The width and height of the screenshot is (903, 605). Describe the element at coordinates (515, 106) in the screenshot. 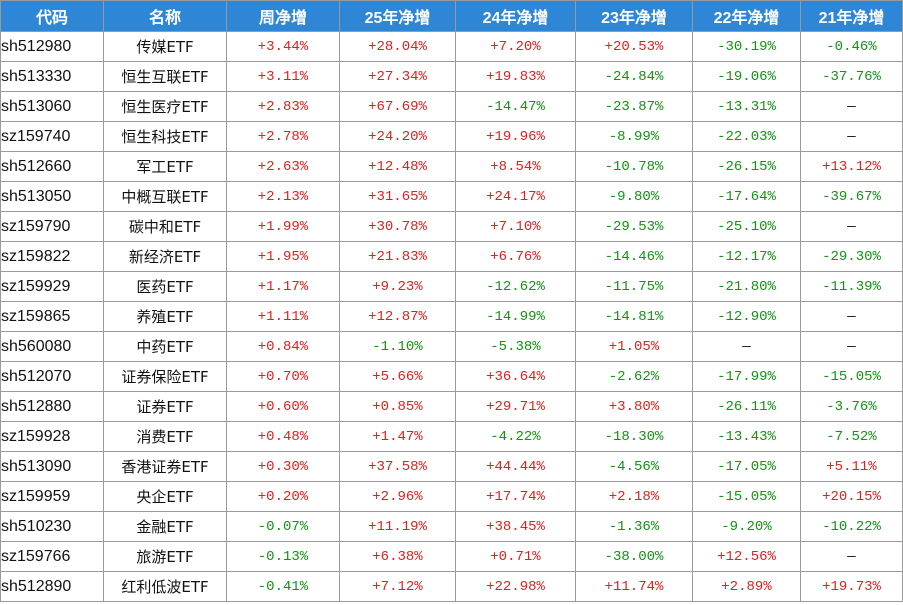

I see `change-2024-cell: -14.47%` at that location.